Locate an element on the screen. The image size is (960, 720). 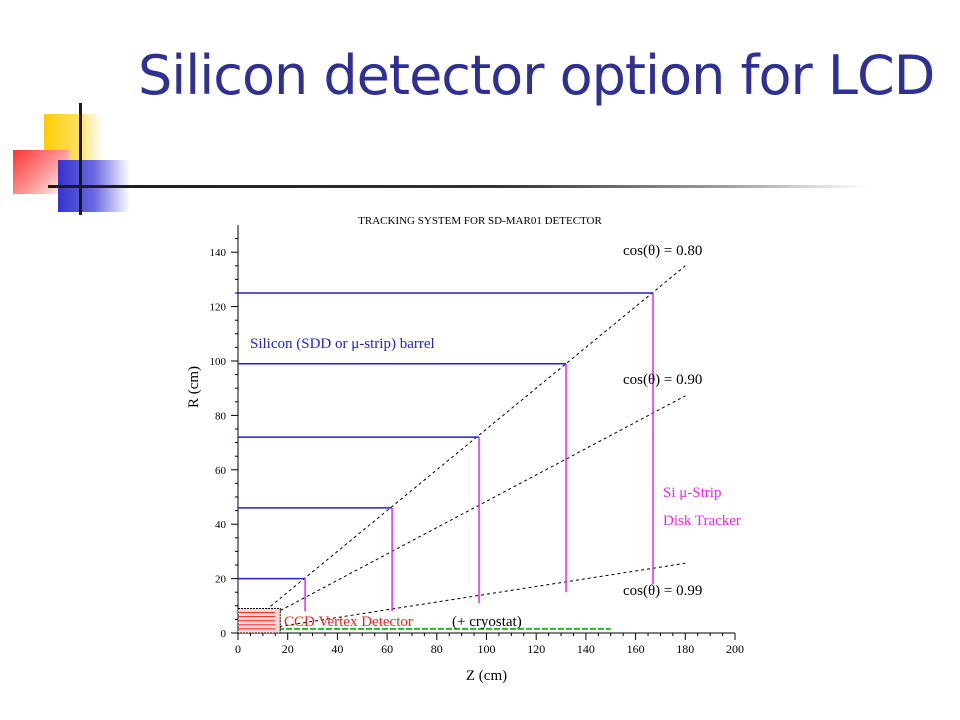
y-tick-label: 20 is located at coordinates (221, 580).